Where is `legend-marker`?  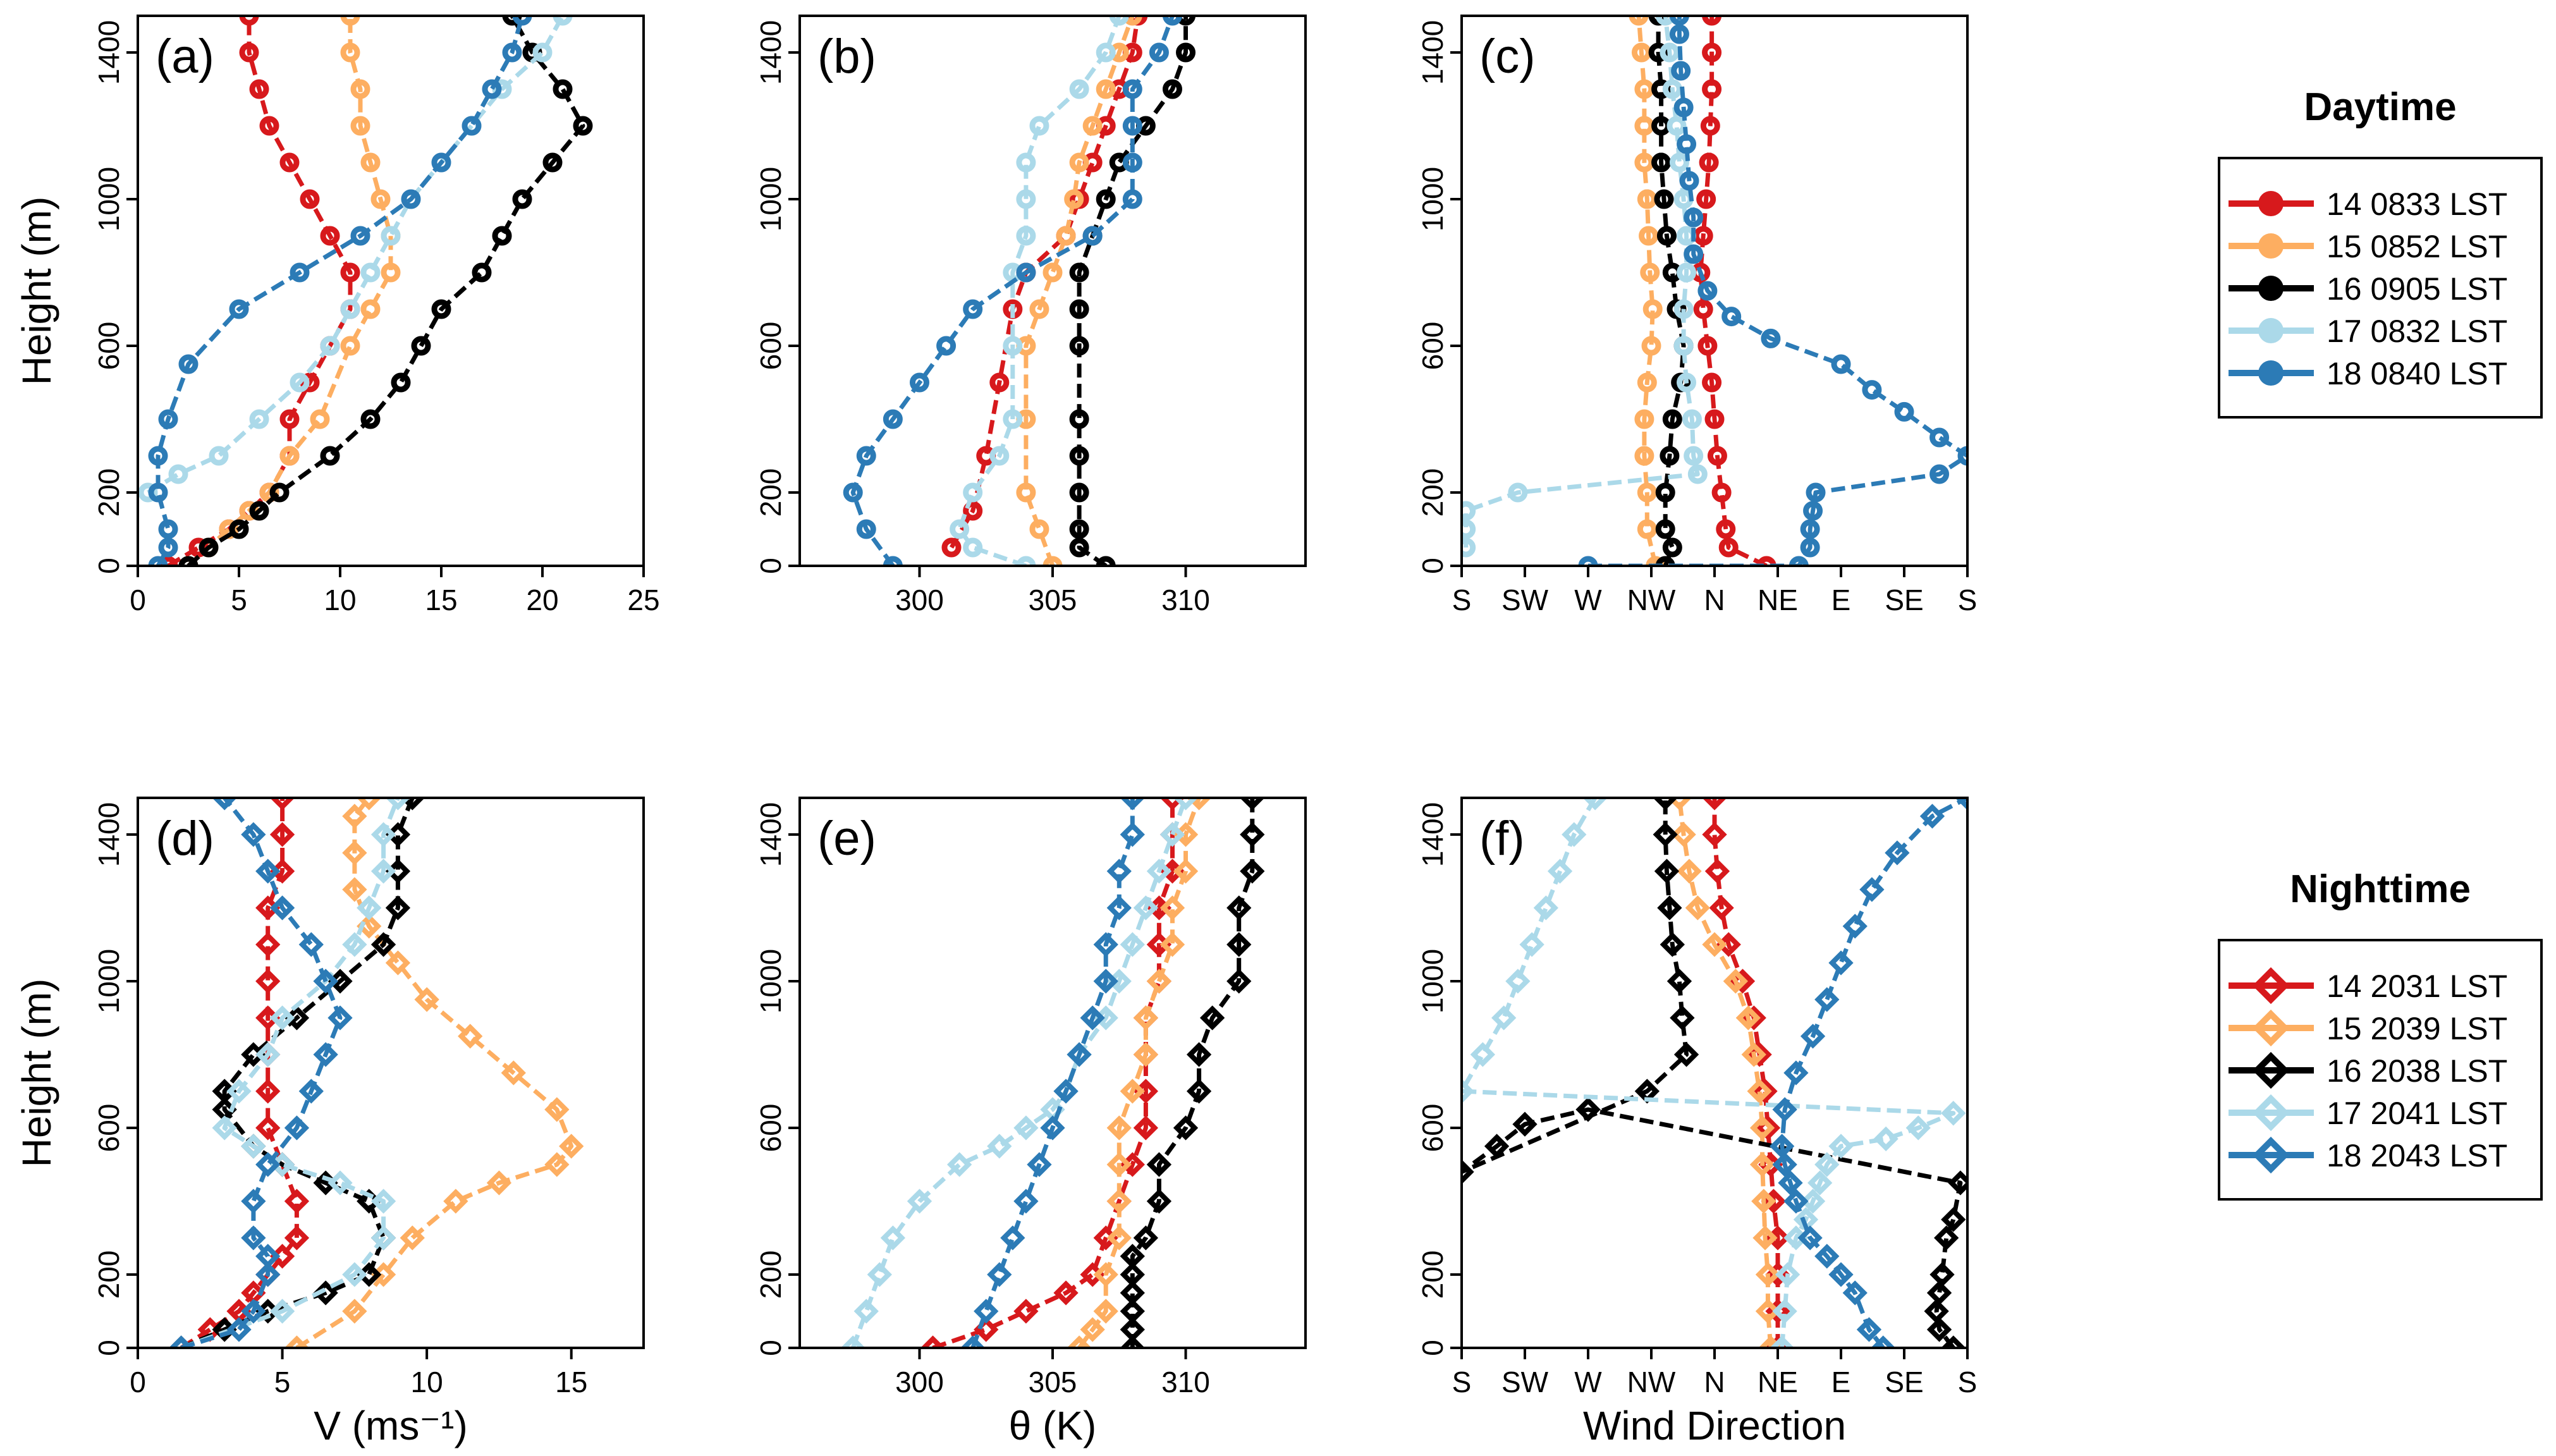
legend-marker is located at coordinates (2271, 246).